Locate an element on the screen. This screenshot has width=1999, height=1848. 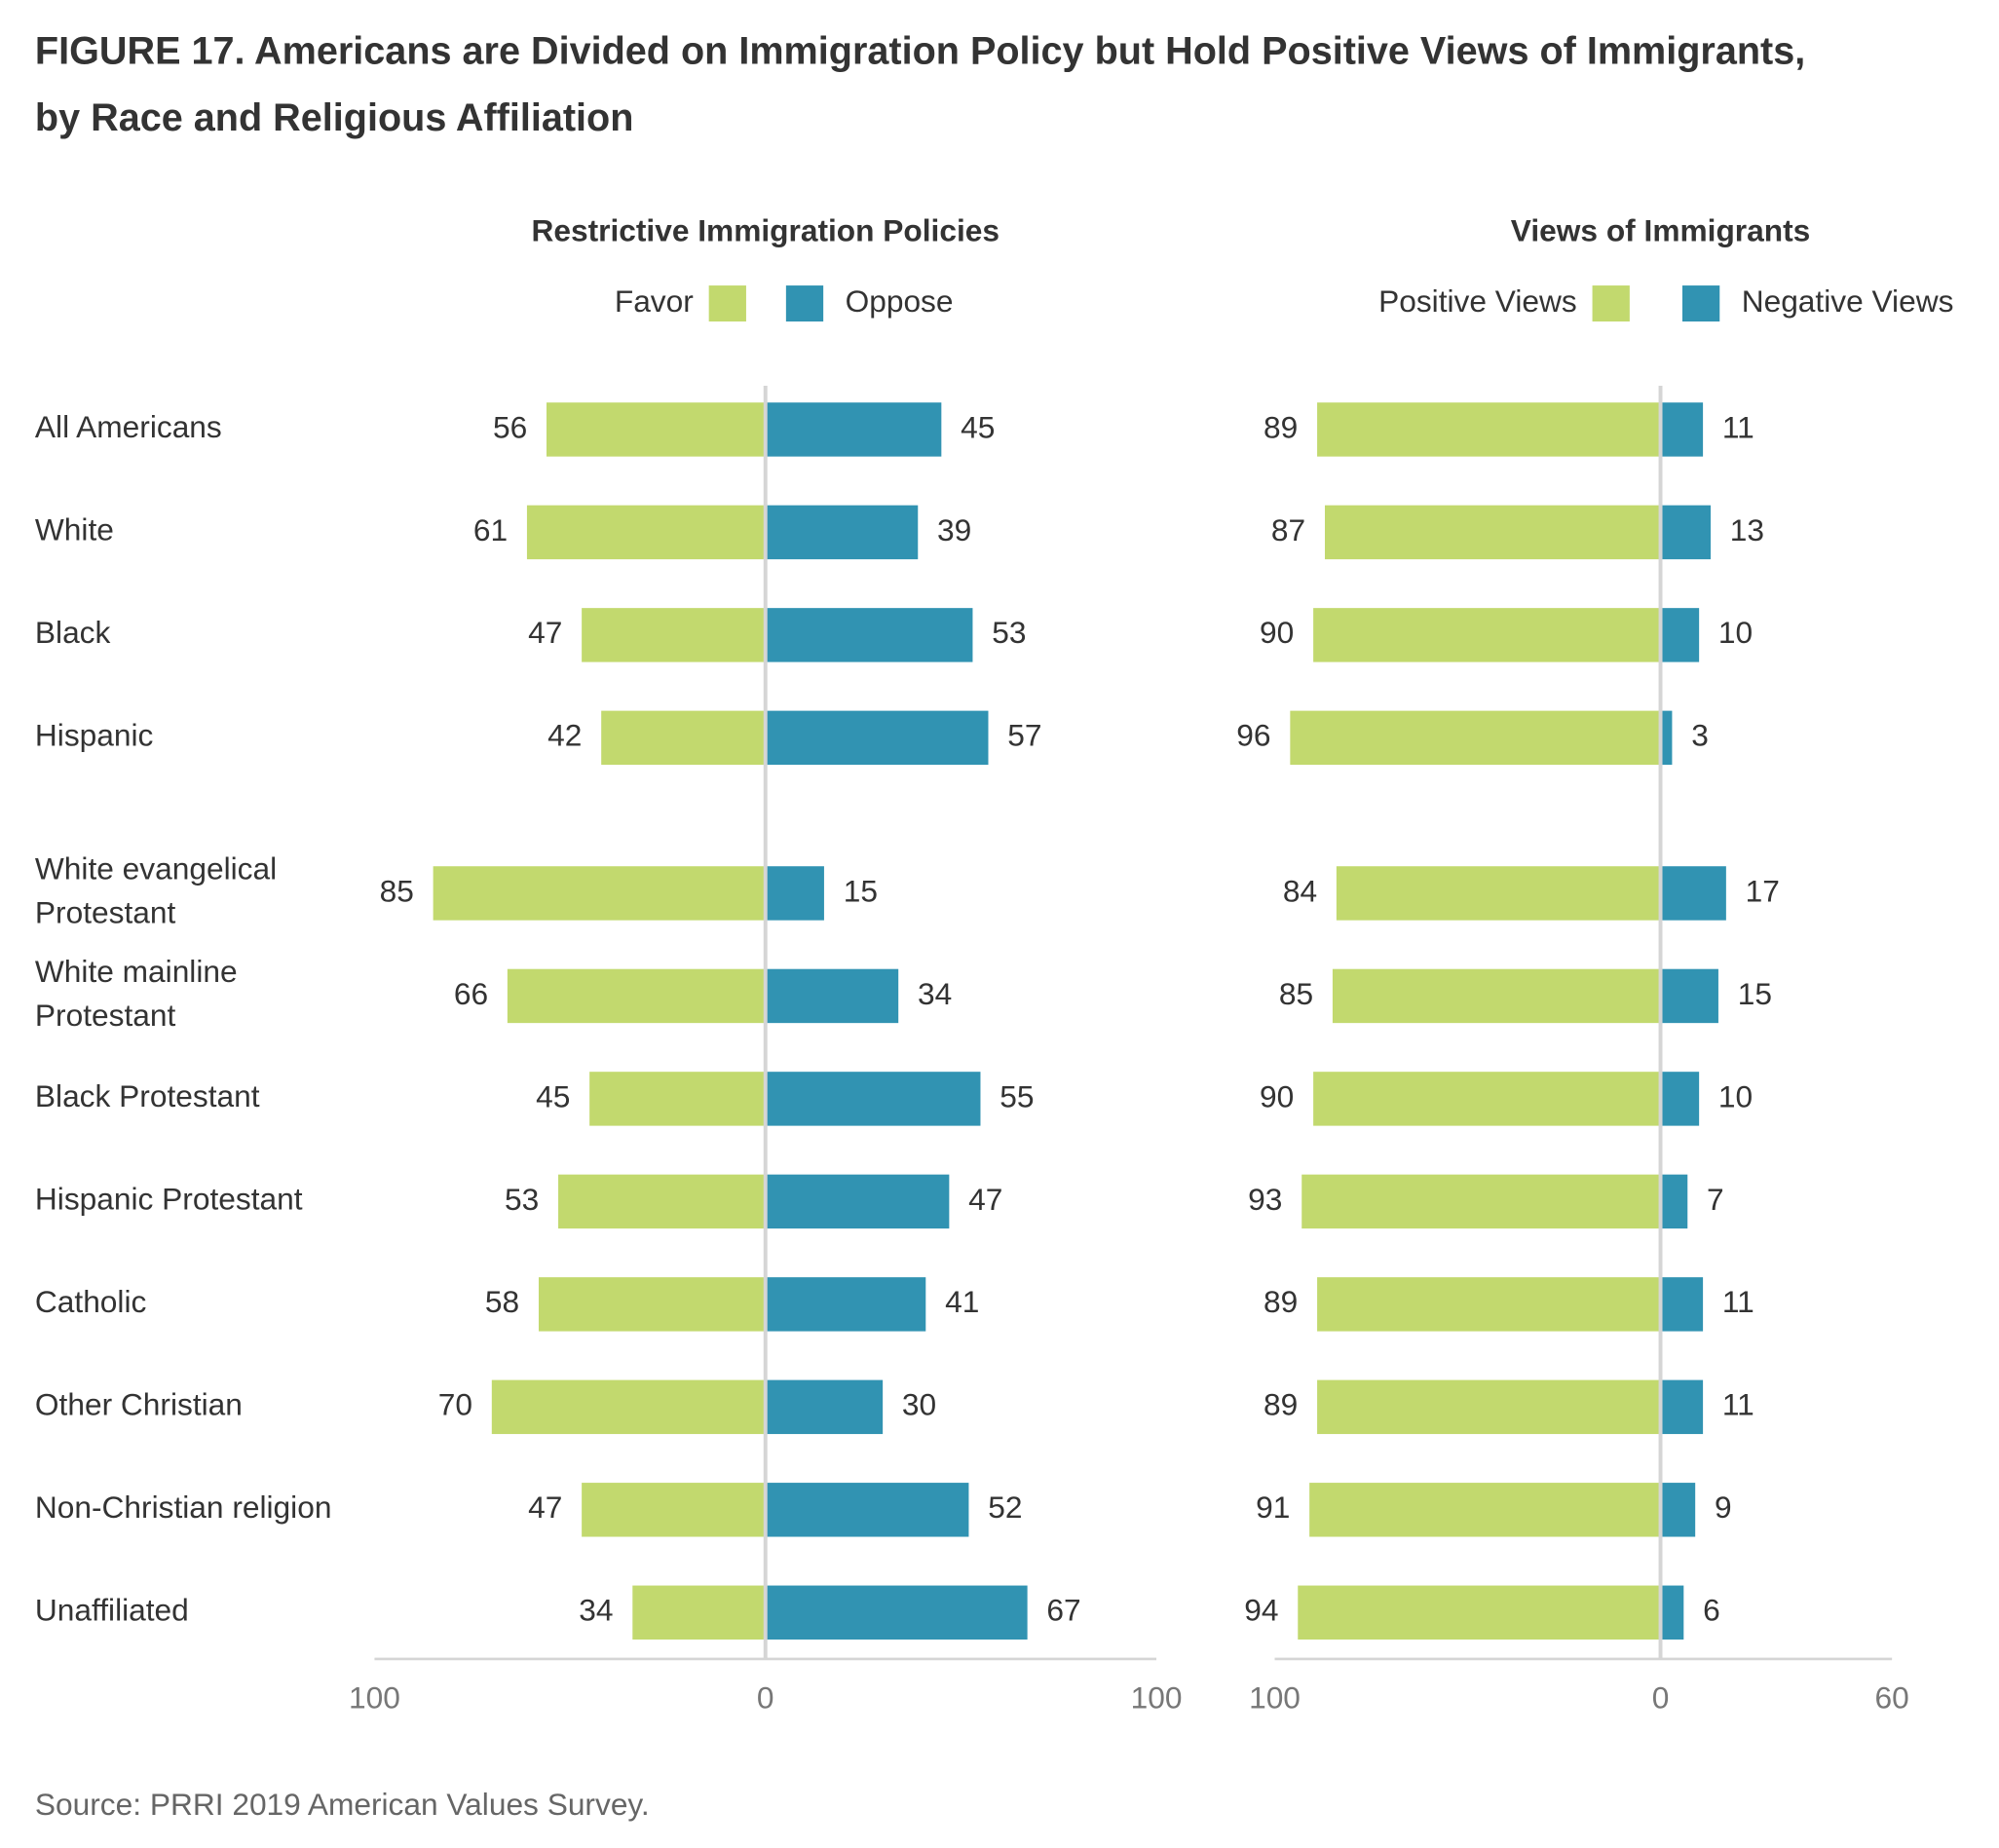
legend-label: Positive Views is located at coordinates (1478, 301).